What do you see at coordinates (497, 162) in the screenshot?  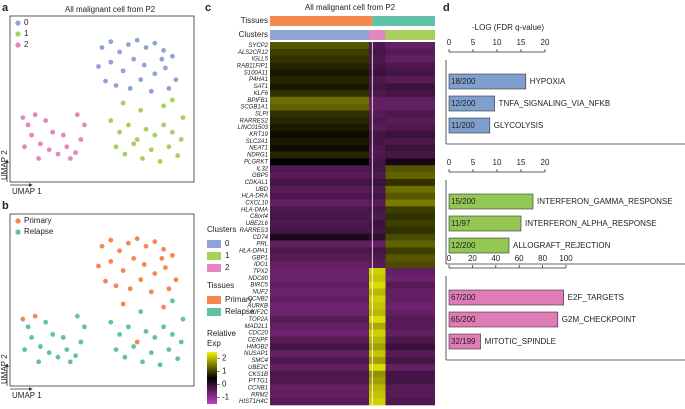 I see `x-tick-label: 10` at bounding box center [497, 162].